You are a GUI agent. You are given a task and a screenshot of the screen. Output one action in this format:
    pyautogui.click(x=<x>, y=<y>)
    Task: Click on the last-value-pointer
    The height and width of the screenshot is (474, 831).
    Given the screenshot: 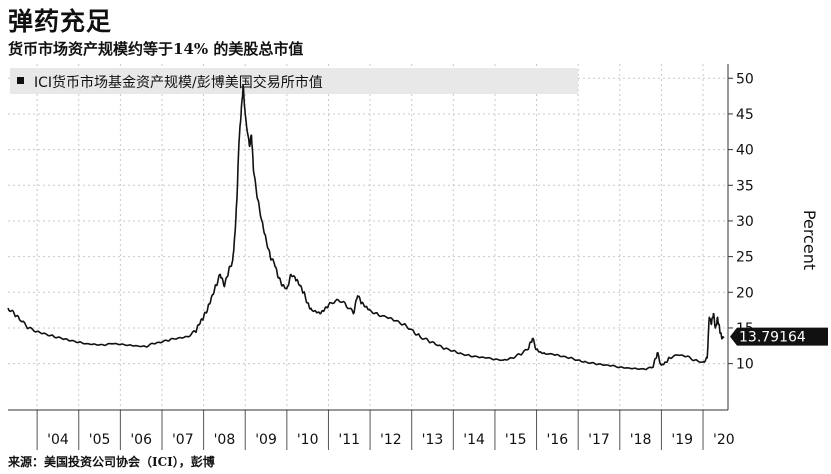 What is the action you would take?
    pyautogui.click(x=779, y=336)
    